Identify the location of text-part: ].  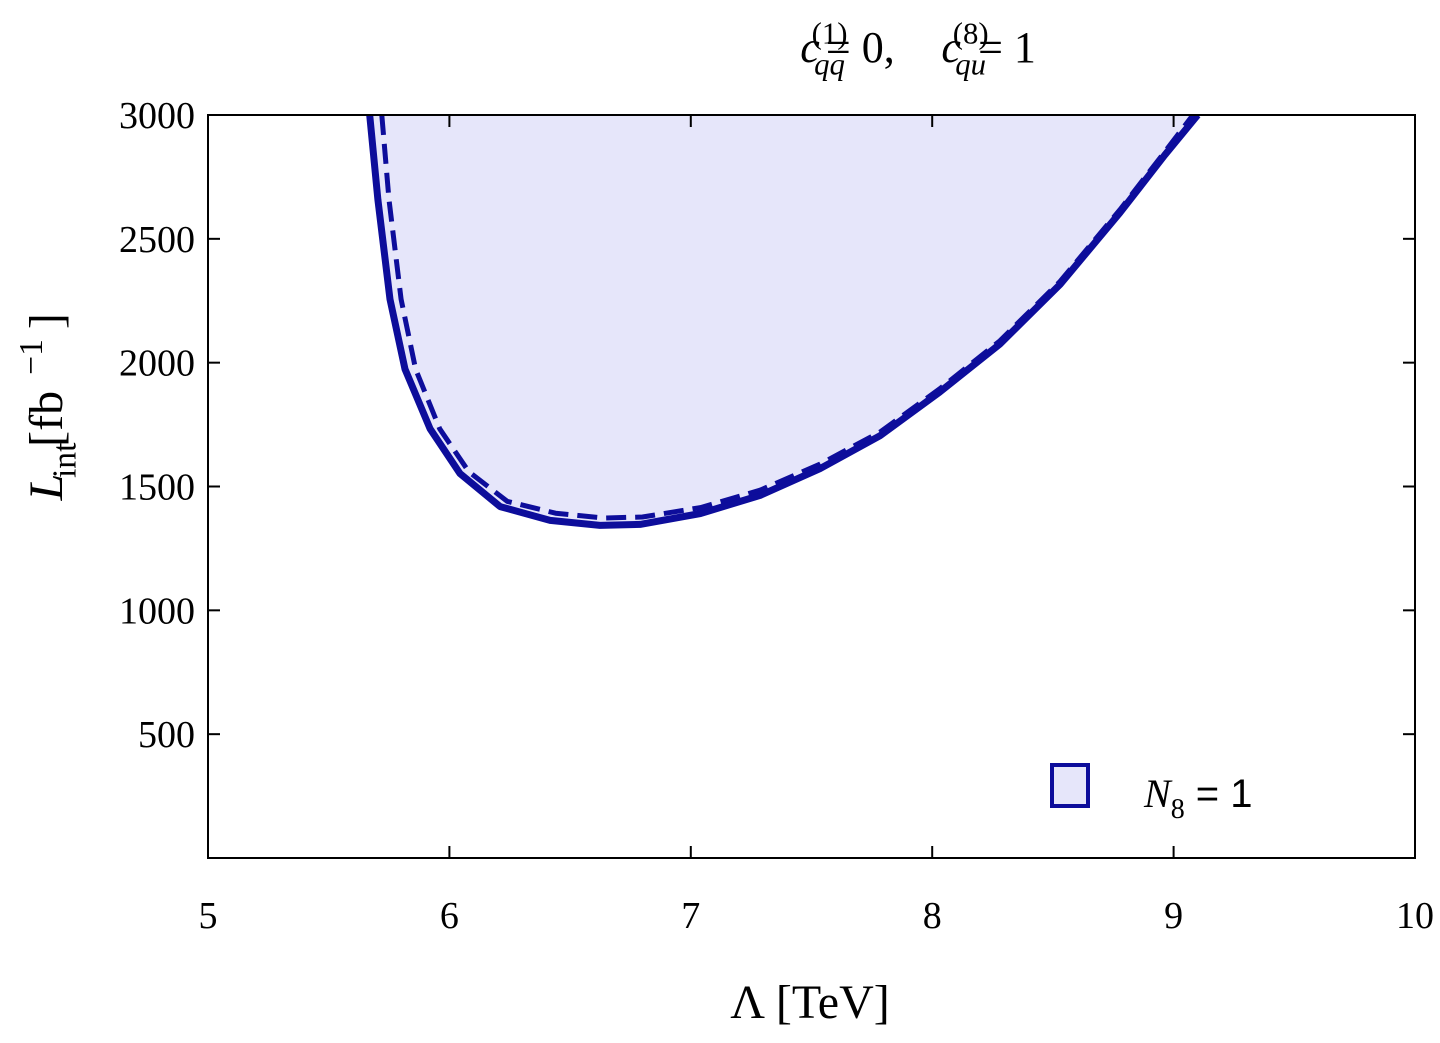
(46, 321).